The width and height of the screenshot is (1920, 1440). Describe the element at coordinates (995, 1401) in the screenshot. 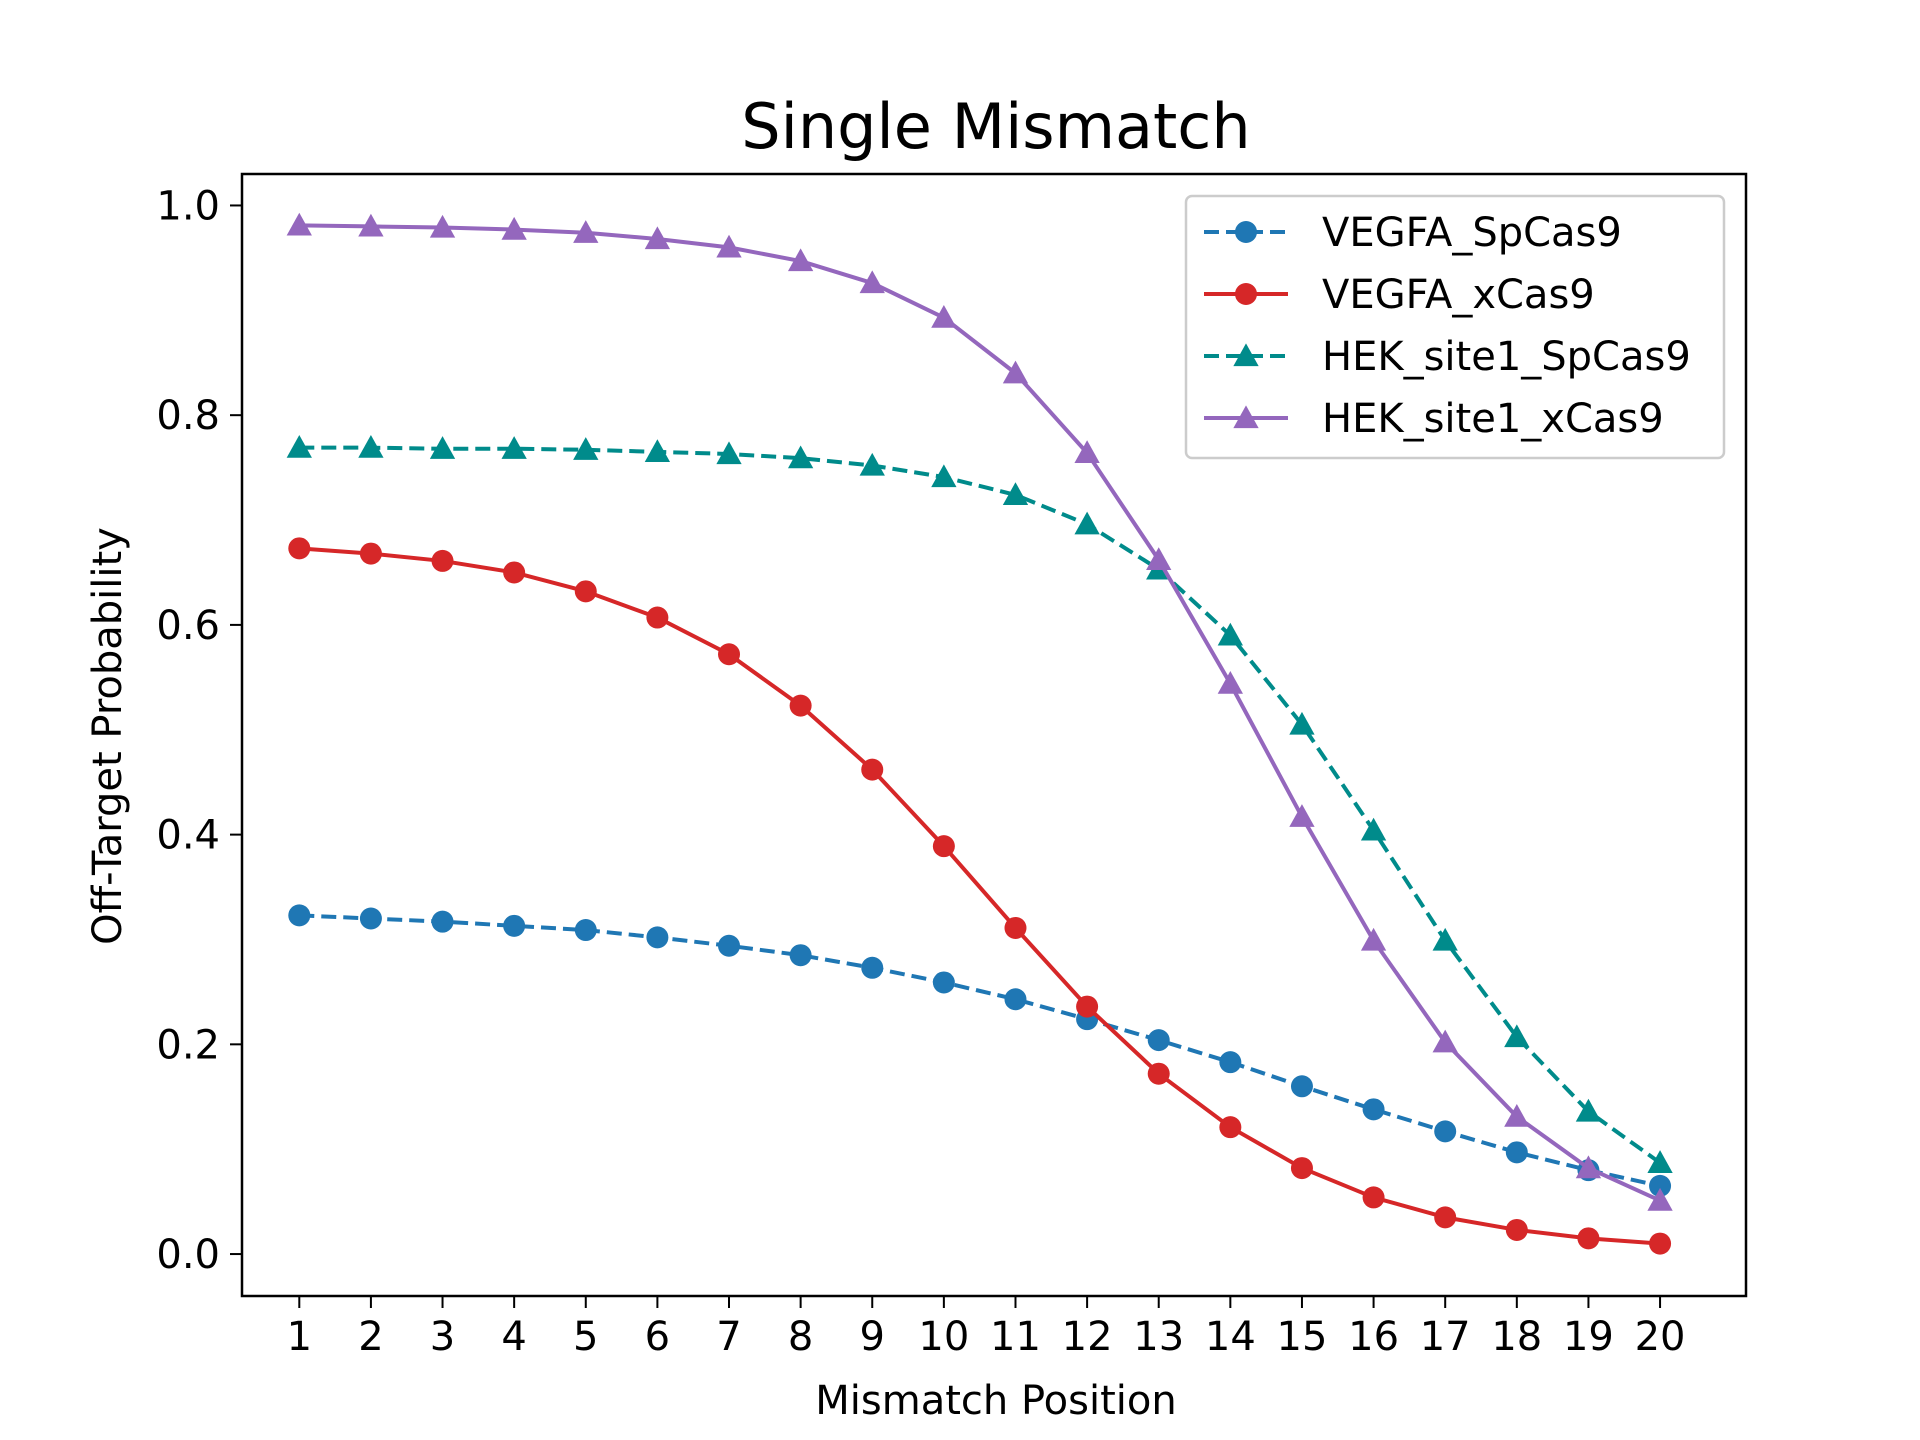

I see `x-axis-label: Mismatch Position` at that location.